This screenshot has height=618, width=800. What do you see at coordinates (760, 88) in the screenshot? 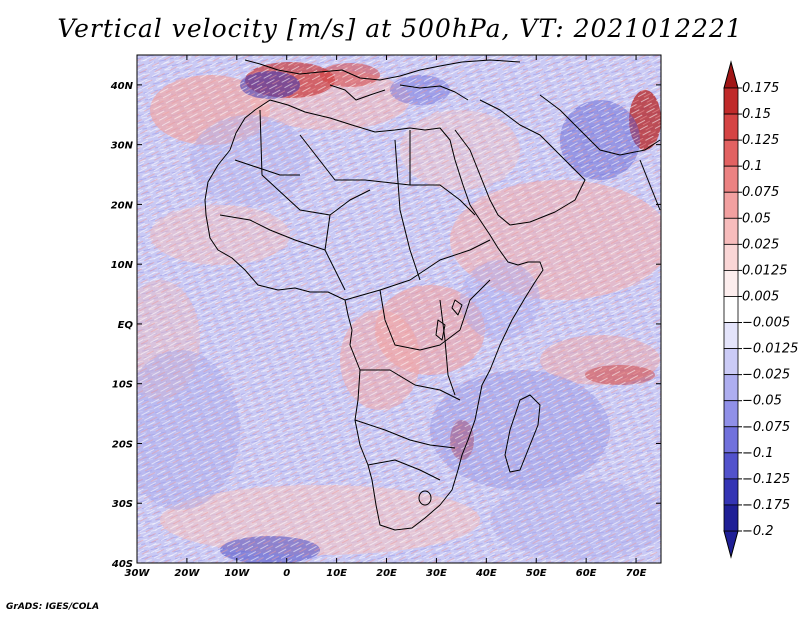
I see `colorbar-label: 0.175` at bounding box center [760, 88].